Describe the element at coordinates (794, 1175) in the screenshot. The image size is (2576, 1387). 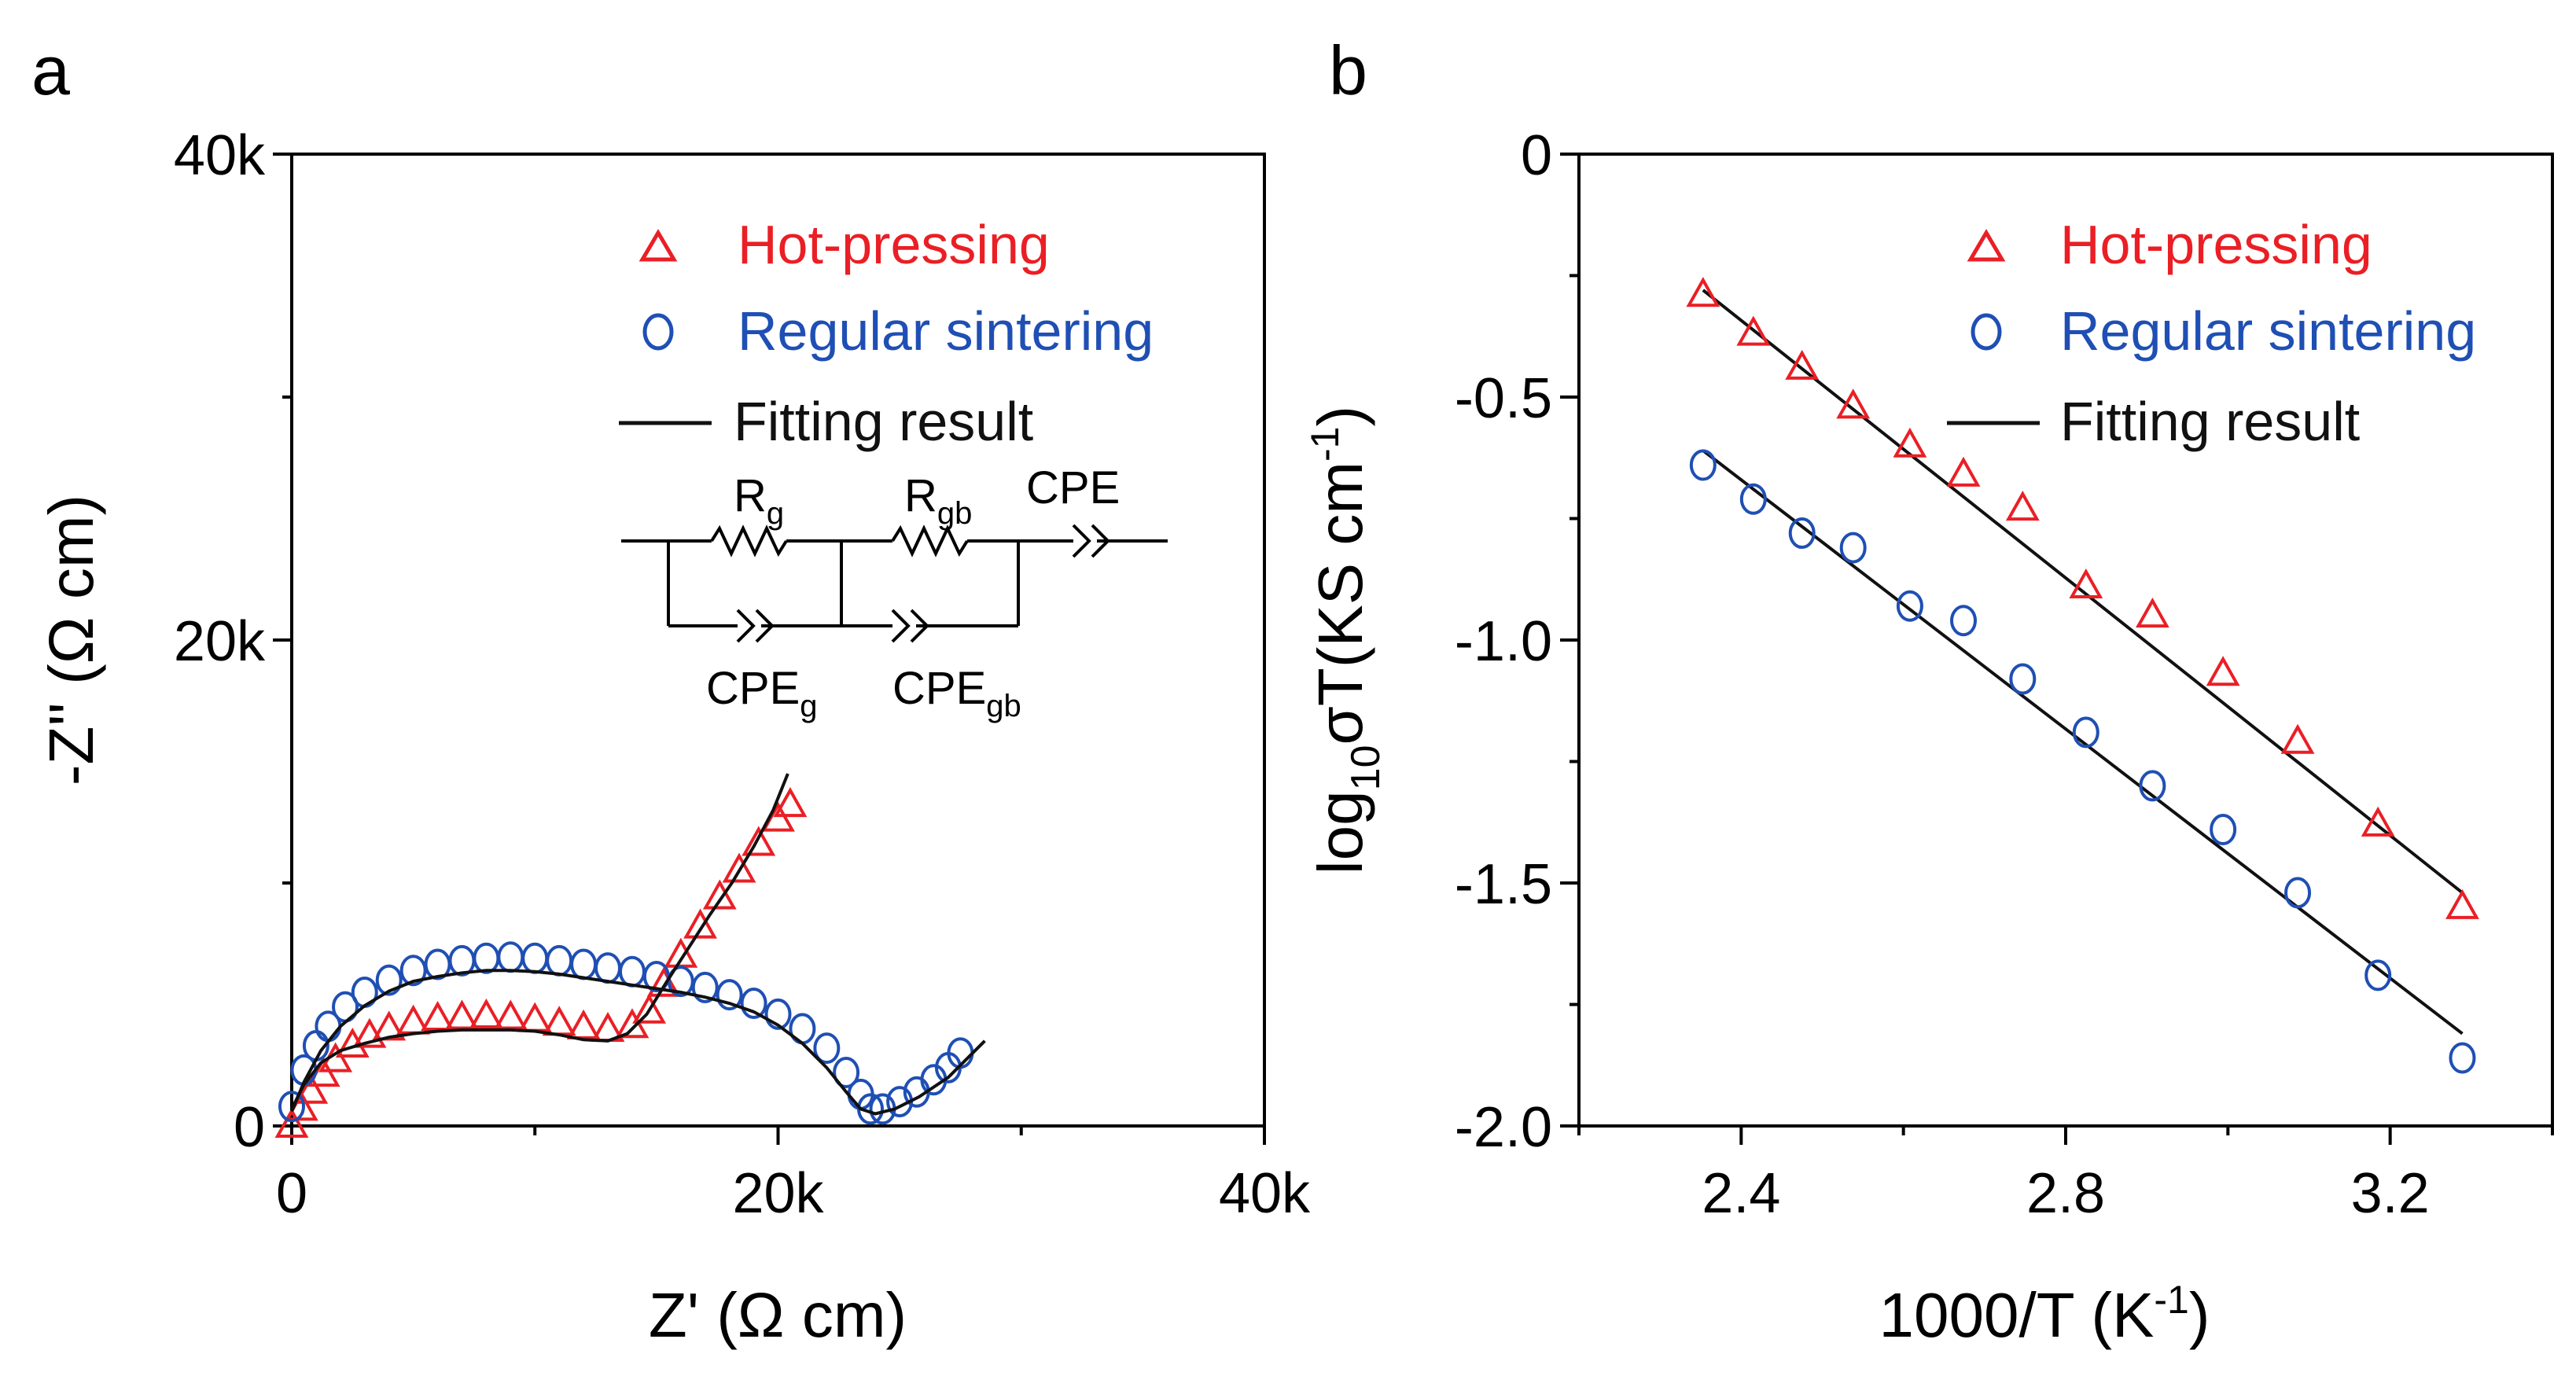
I see `panel-a-x-ticks: 0 20k 40k` at that location.